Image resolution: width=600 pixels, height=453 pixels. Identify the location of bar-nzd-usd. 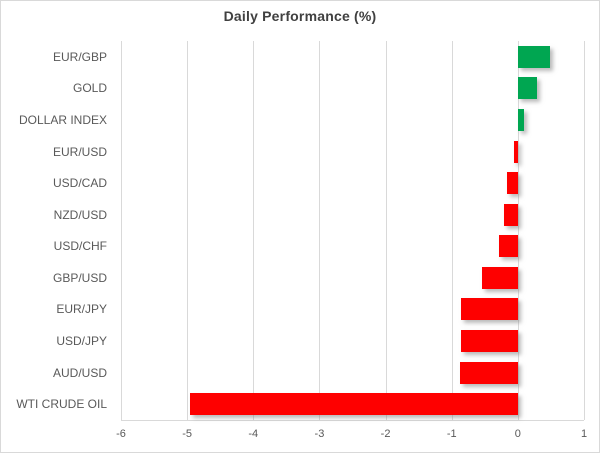
(510, 214).